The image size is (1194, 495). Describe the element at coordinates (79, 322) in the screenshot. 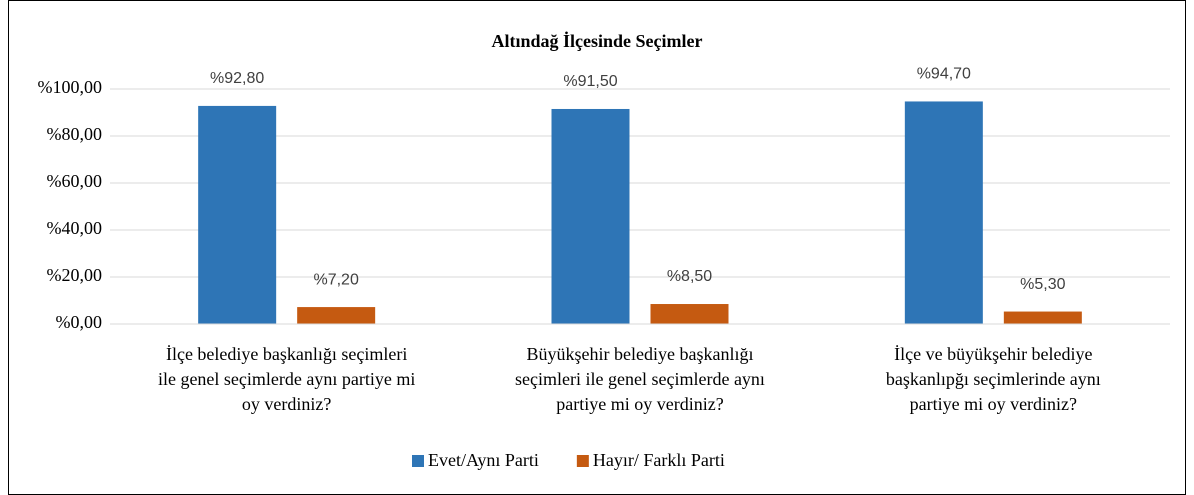

I see `y-tick-label: %0,00` at that location.